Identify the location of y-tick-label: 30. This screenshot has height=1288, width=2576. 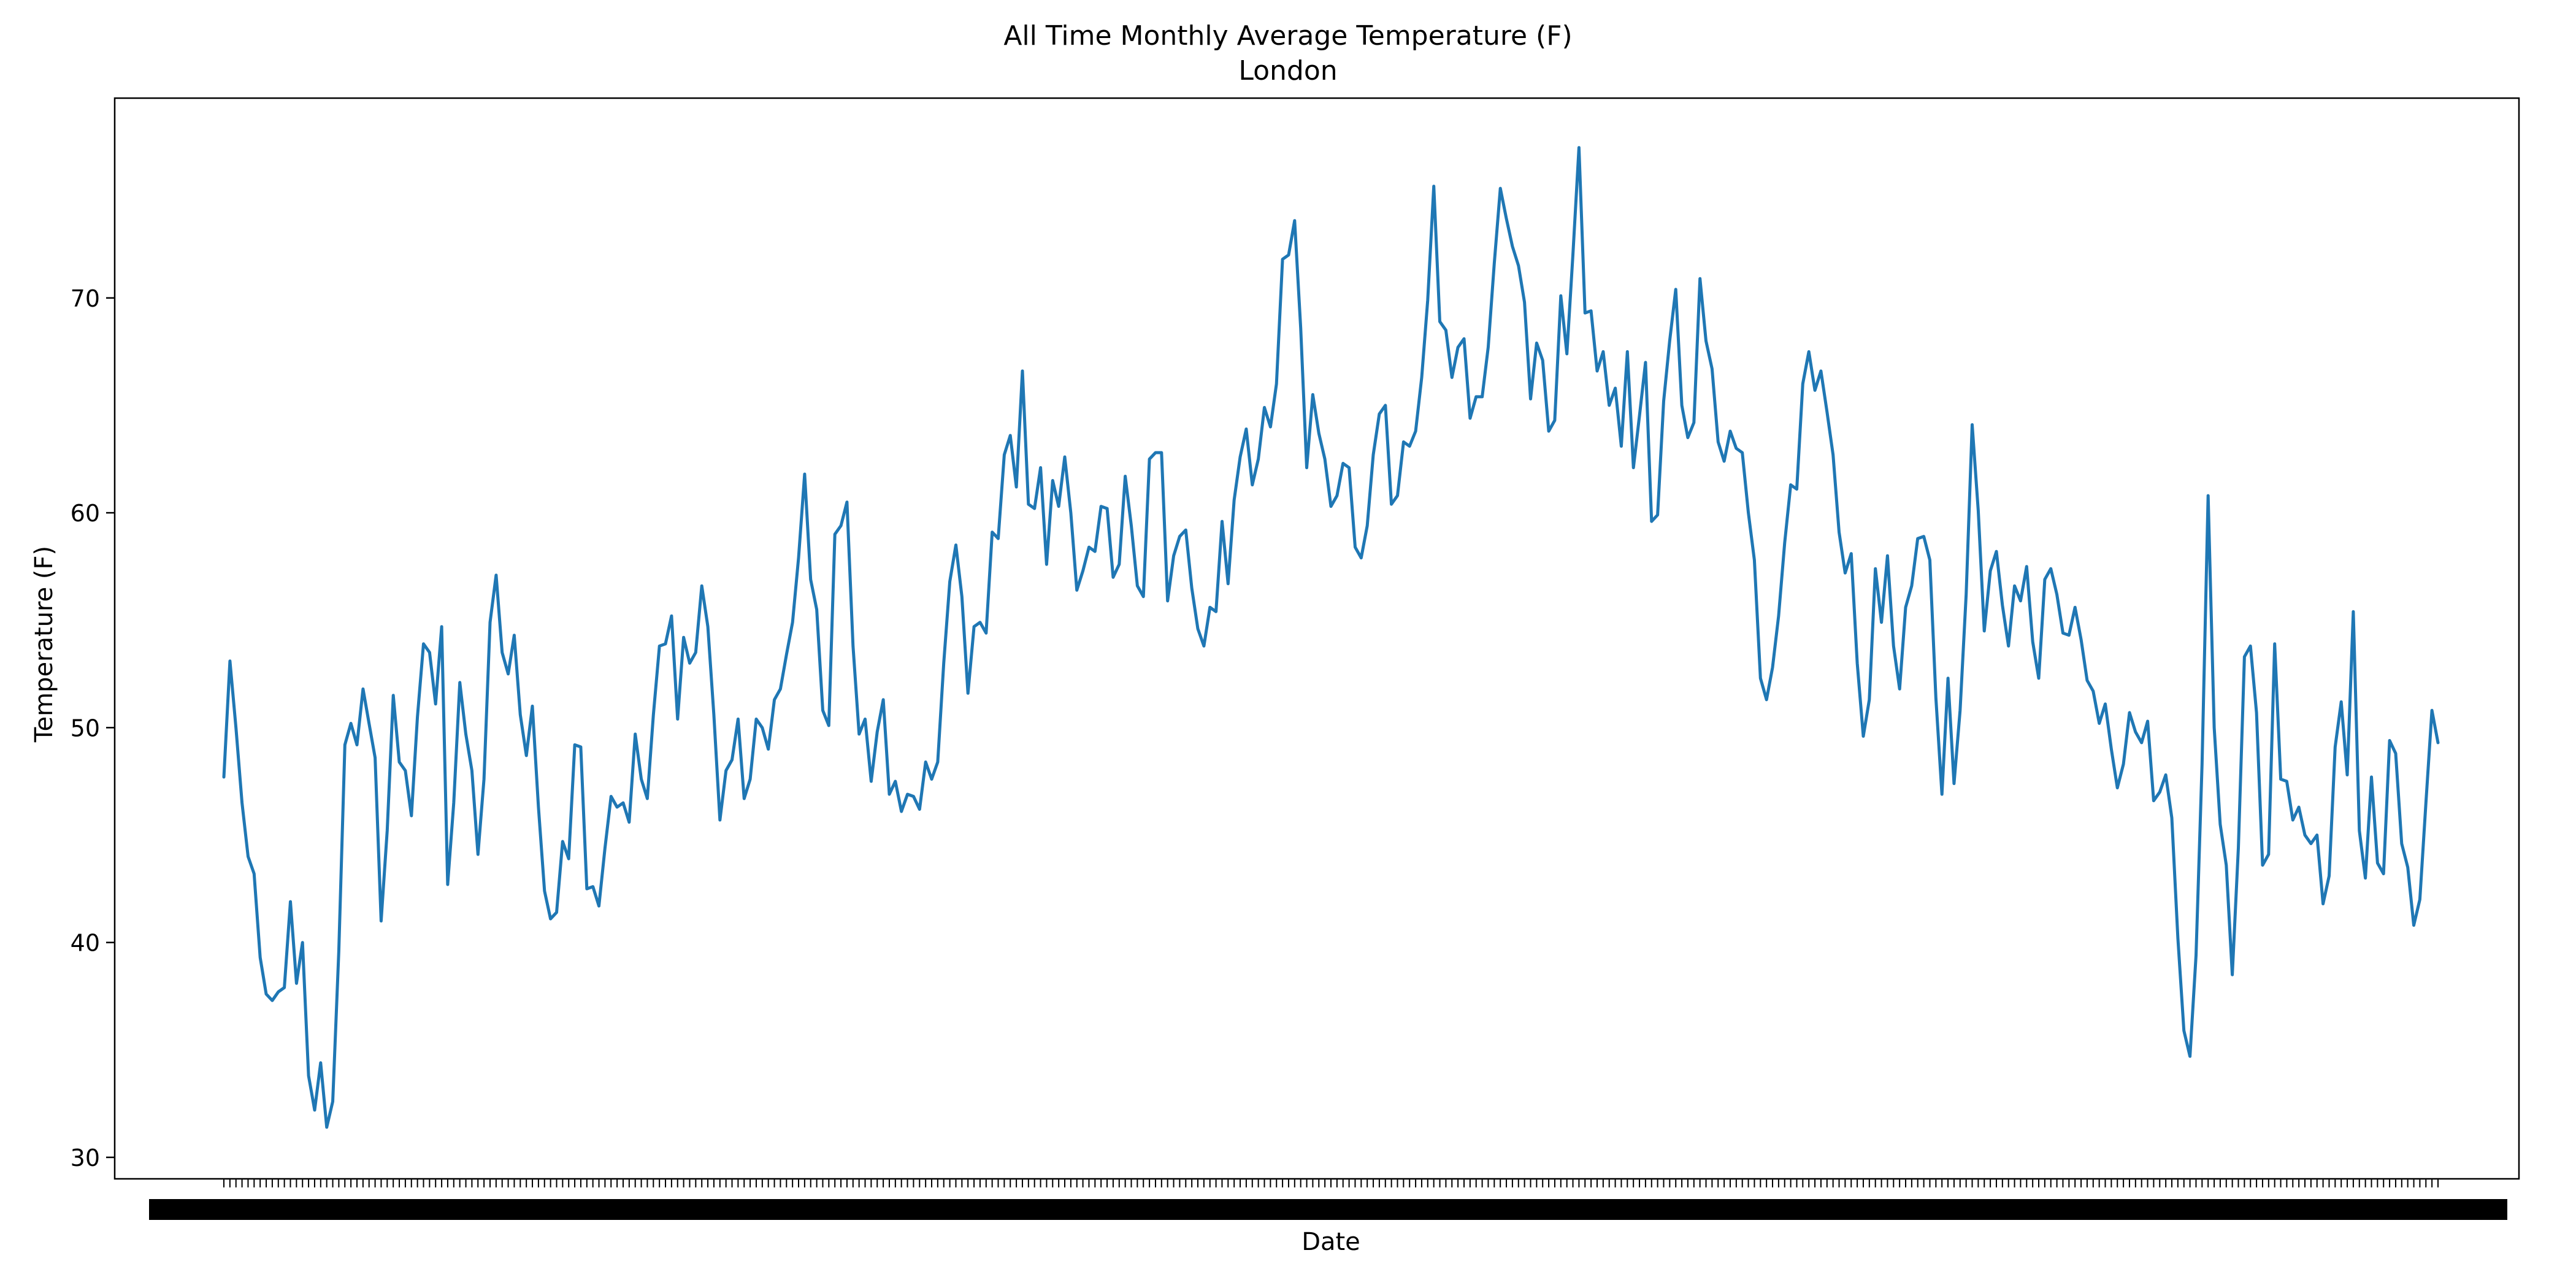
(85, 1157).